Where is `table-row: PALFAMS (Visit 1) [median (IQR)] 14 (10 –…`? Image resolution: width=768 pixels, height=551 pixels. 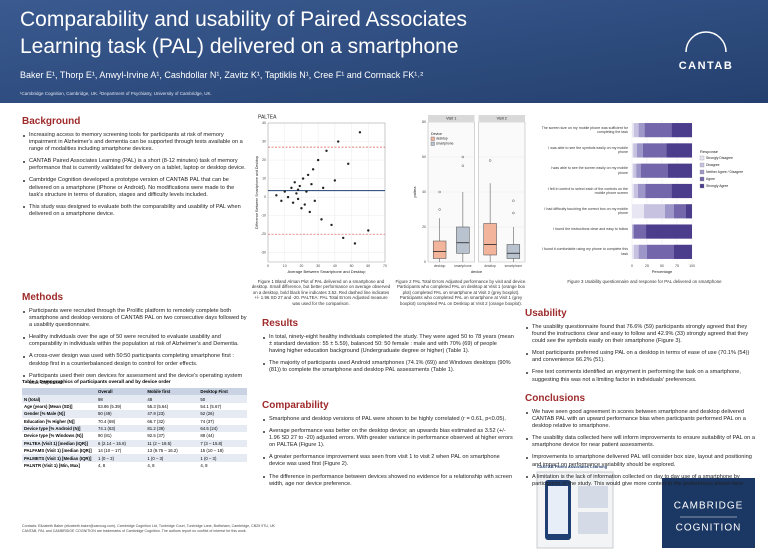
table-row: PALFAMS (Visit 1) [median (IQR)] 14 (10 –… is located at coordinates (134, 450).